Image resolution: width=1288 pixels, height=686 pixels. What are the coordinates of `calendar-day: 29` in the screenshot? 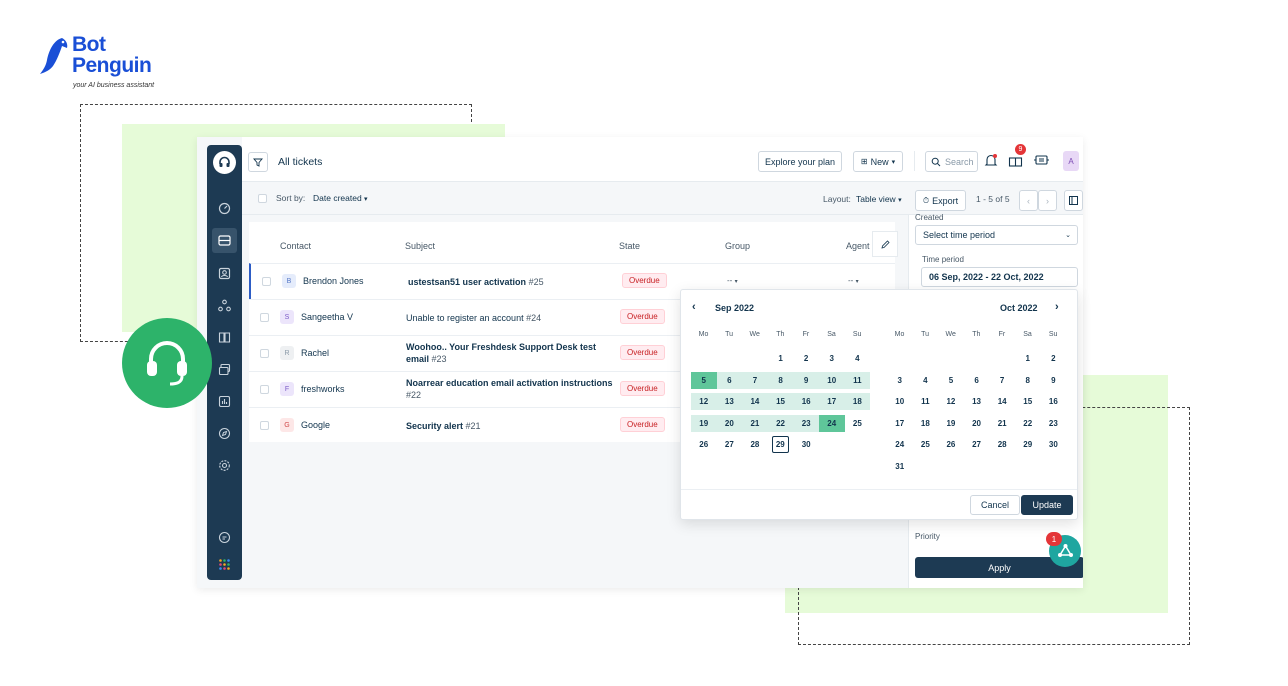 It's located at (780, 445).